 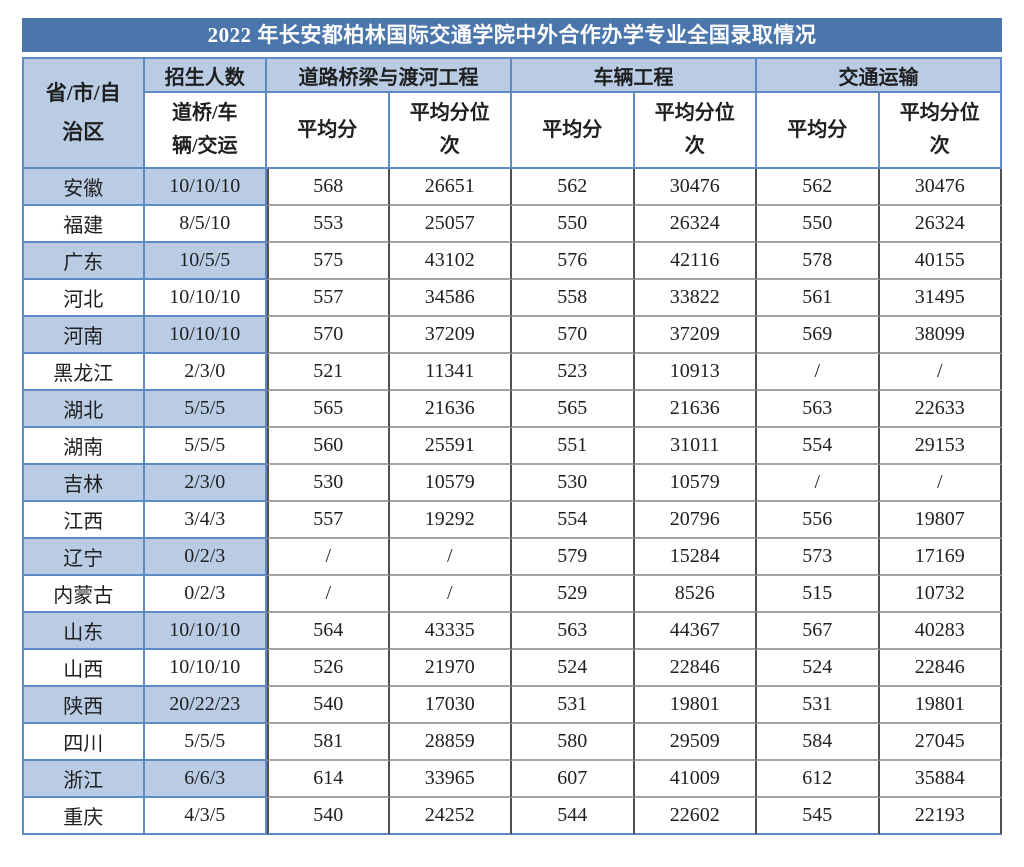 I want to click on avg-rank-cell: 8526, so click(x=695, y=594).